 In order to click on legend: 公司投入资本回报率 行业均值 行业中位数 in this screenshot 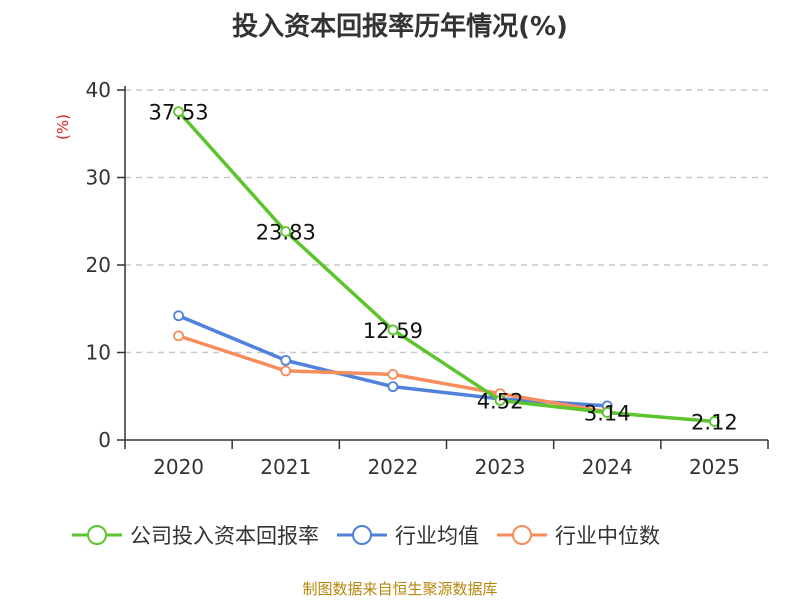, I will do `click(375, 535)`.